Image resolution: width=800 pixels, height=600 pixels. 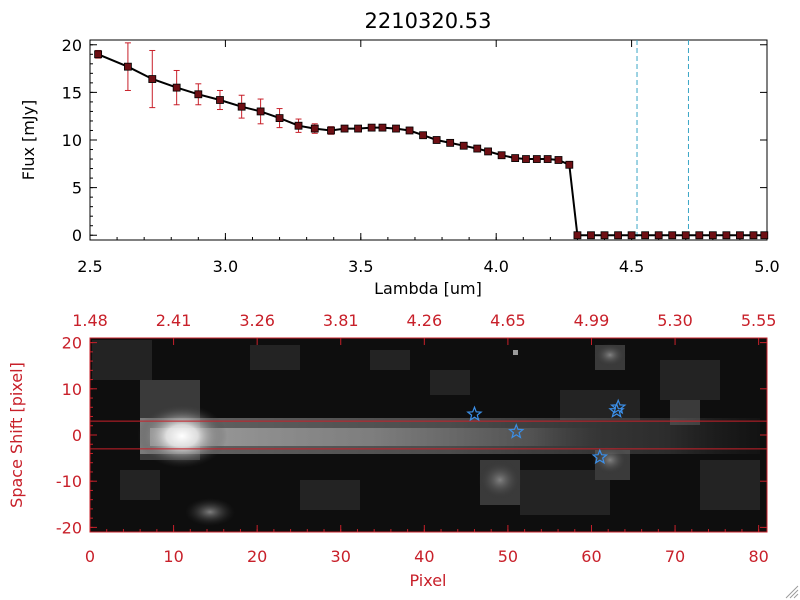 I want to click on top-wavelength-tick-label: 5.30, so click(x=675, y=320).